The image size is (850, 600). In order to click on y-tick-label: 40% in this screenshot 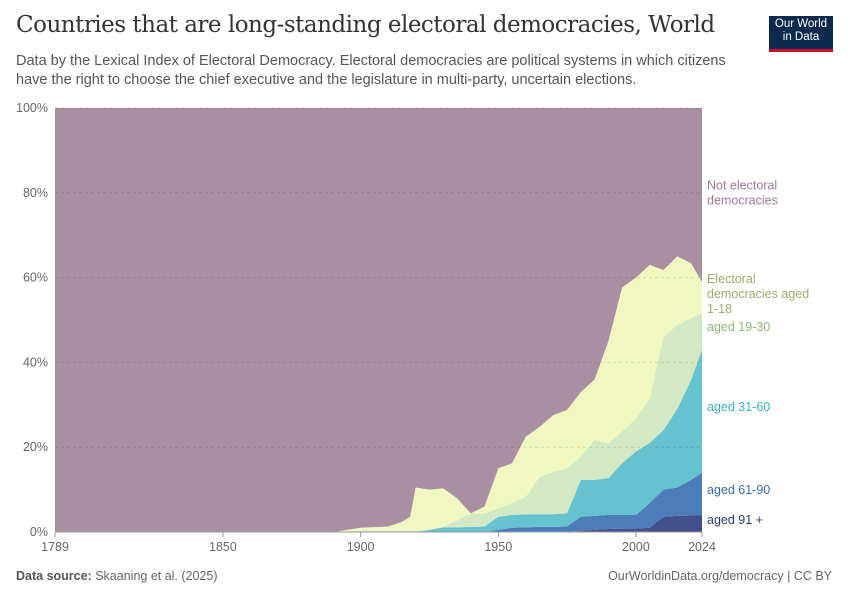, I will do `click(35, 362)`.